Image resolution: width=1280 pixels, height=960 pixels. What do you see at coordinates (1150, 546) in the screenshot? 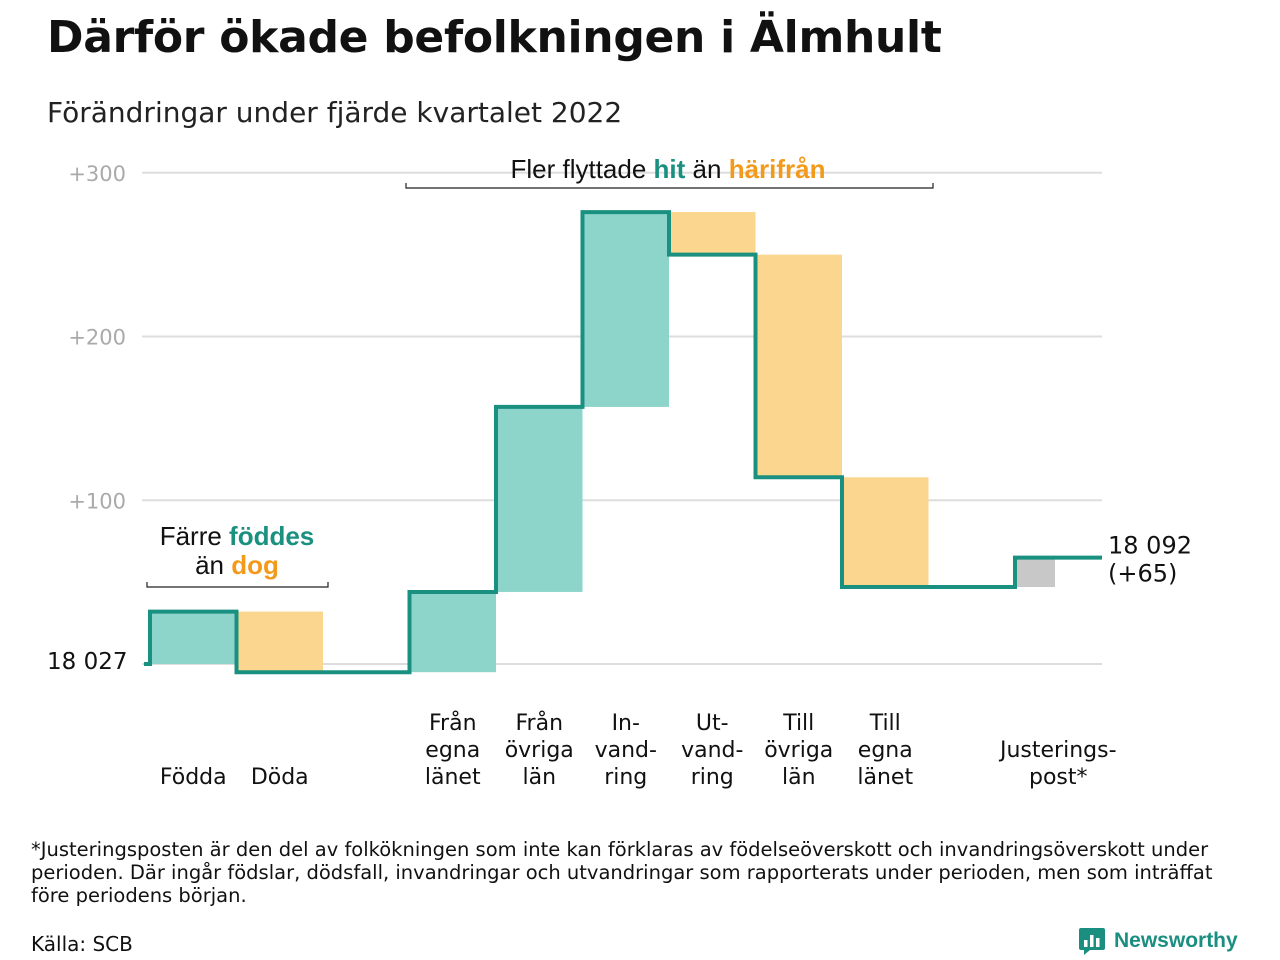
I see `end-value-label: 18 092` at bounding box center [1150, 546].